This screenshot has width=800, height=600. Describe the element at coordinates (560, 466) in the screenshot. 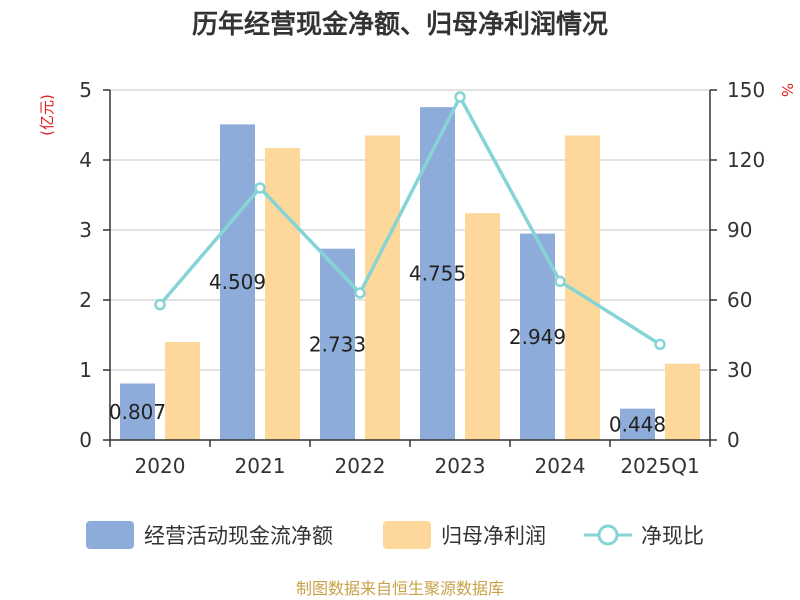

I see `x-axis-tick-label: 2024` at that location.